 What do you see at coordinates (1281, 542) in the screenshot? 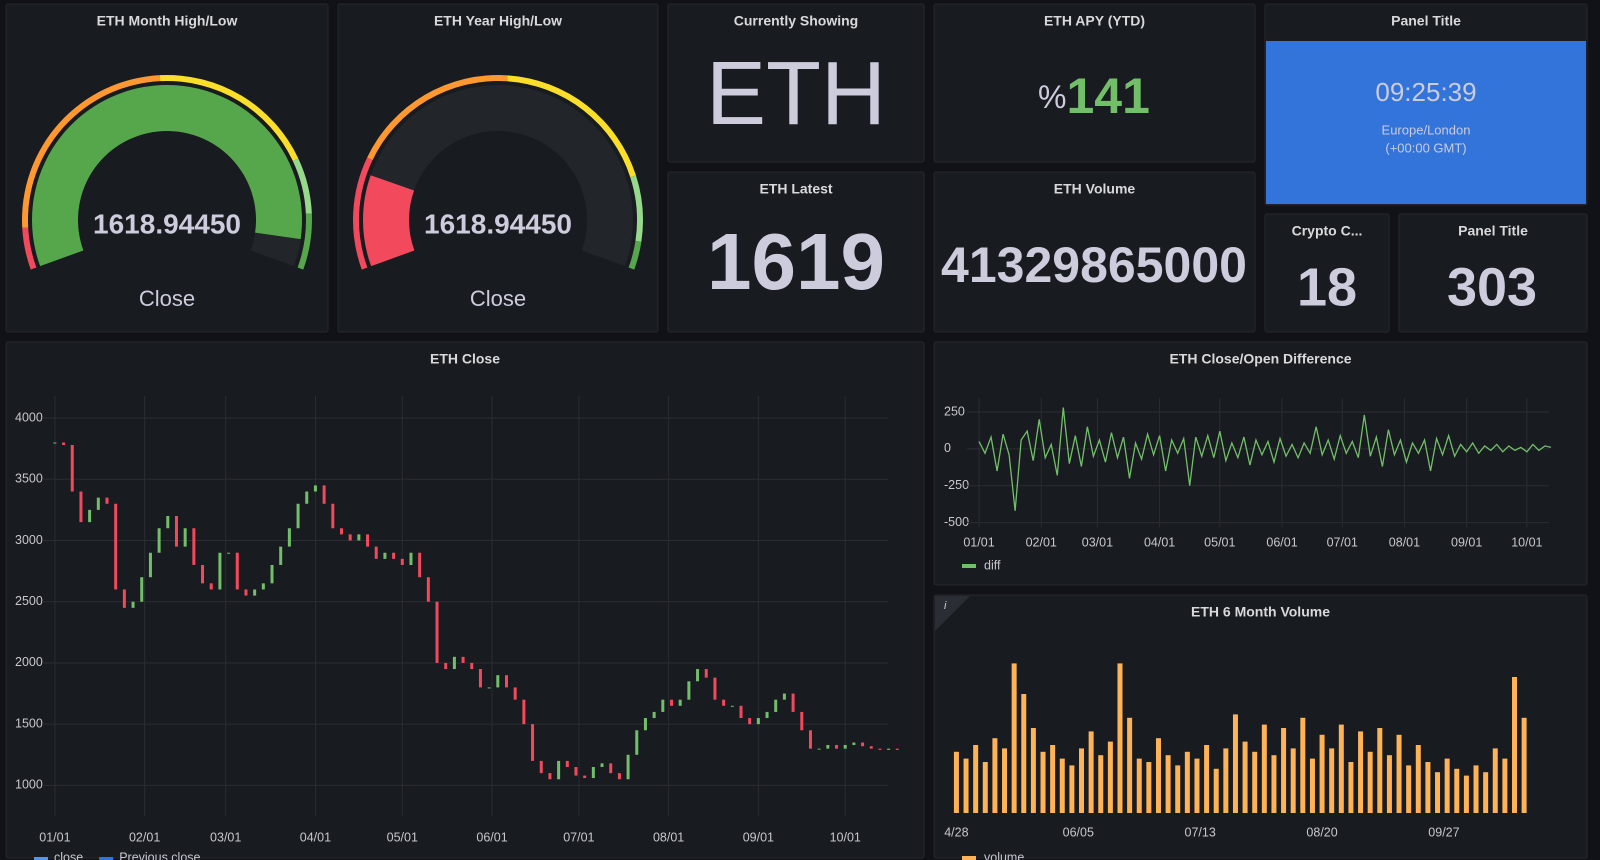
I see `x-tick-label: 06/01` at bounding box center [1281, 542].